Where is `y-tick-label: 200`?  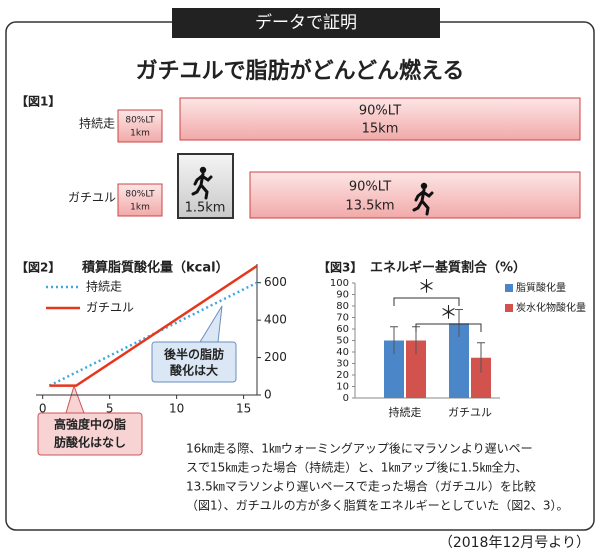
y-tick-label: 200 is located at coordinates (275, 357).